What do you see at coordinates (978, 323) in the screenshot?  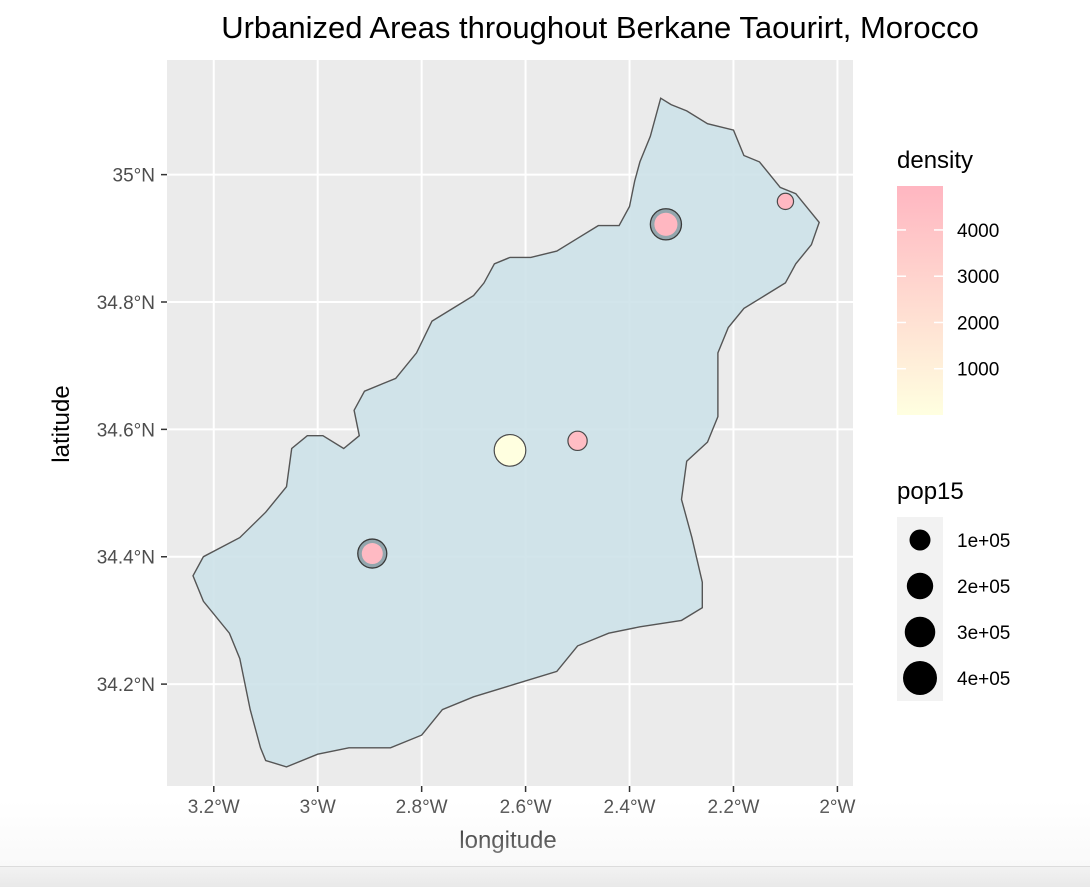 I see `density-legend-label: 2000` at bounding box center [978, 323].